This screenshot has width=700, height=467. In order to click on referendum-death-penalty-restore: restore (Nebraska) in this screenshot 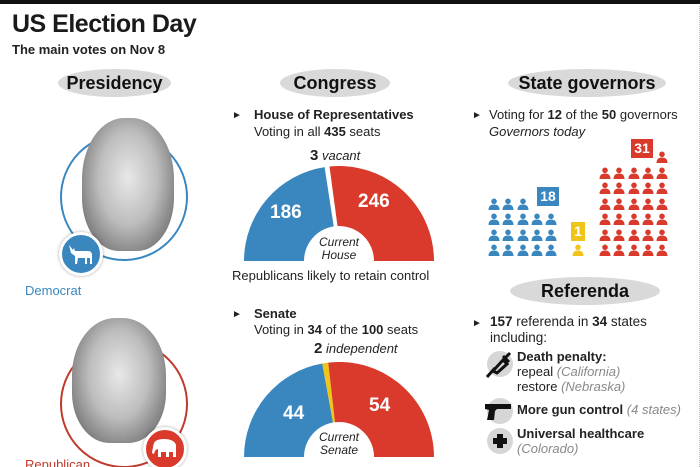, I will do `click(571, 386)`.